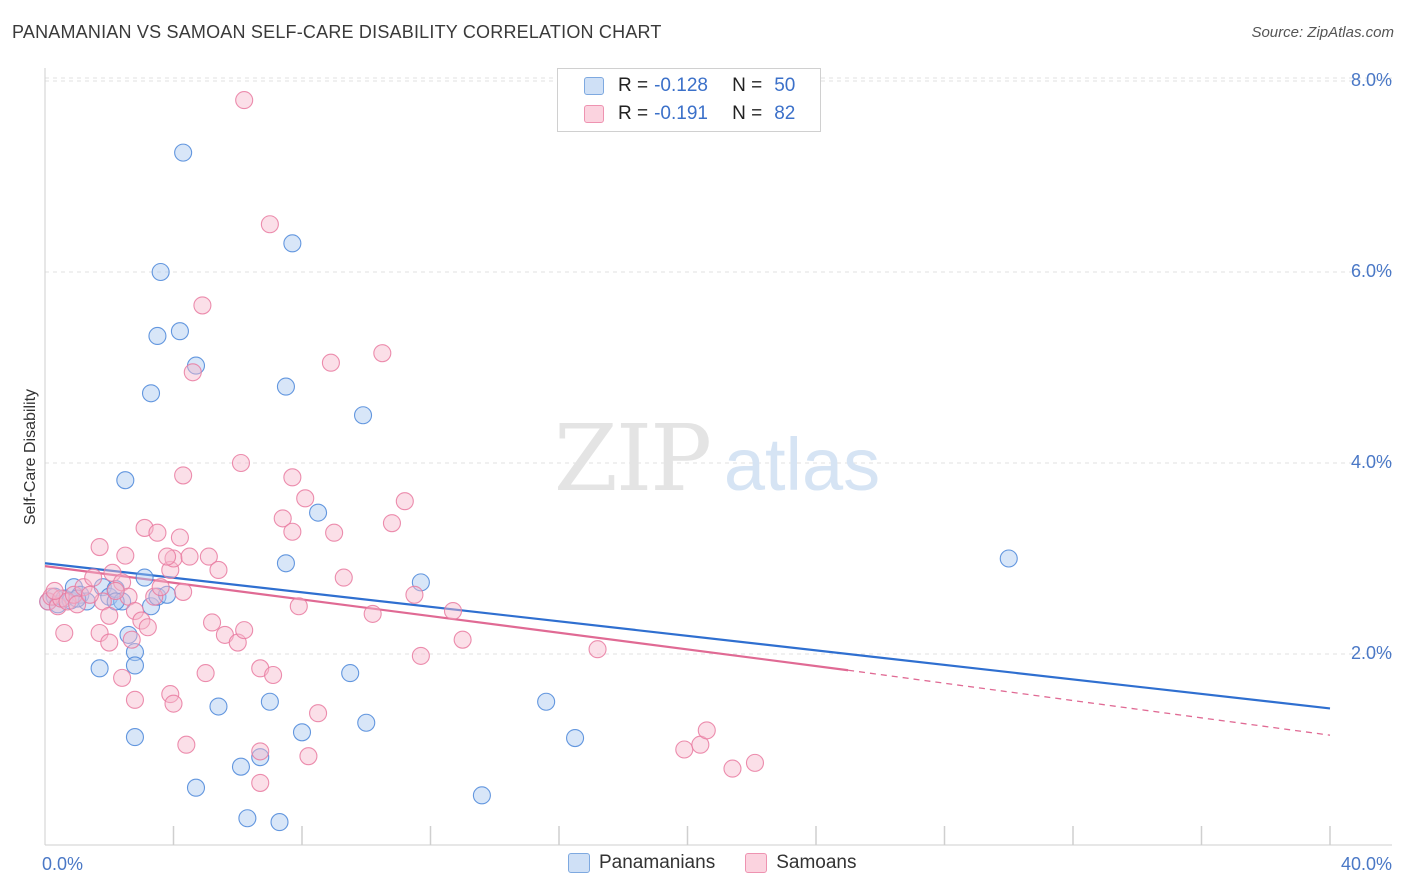 The width and height of the screenshot is (1406, 892). I want to click on watermark: ZIP atlas, so click(717, 458).